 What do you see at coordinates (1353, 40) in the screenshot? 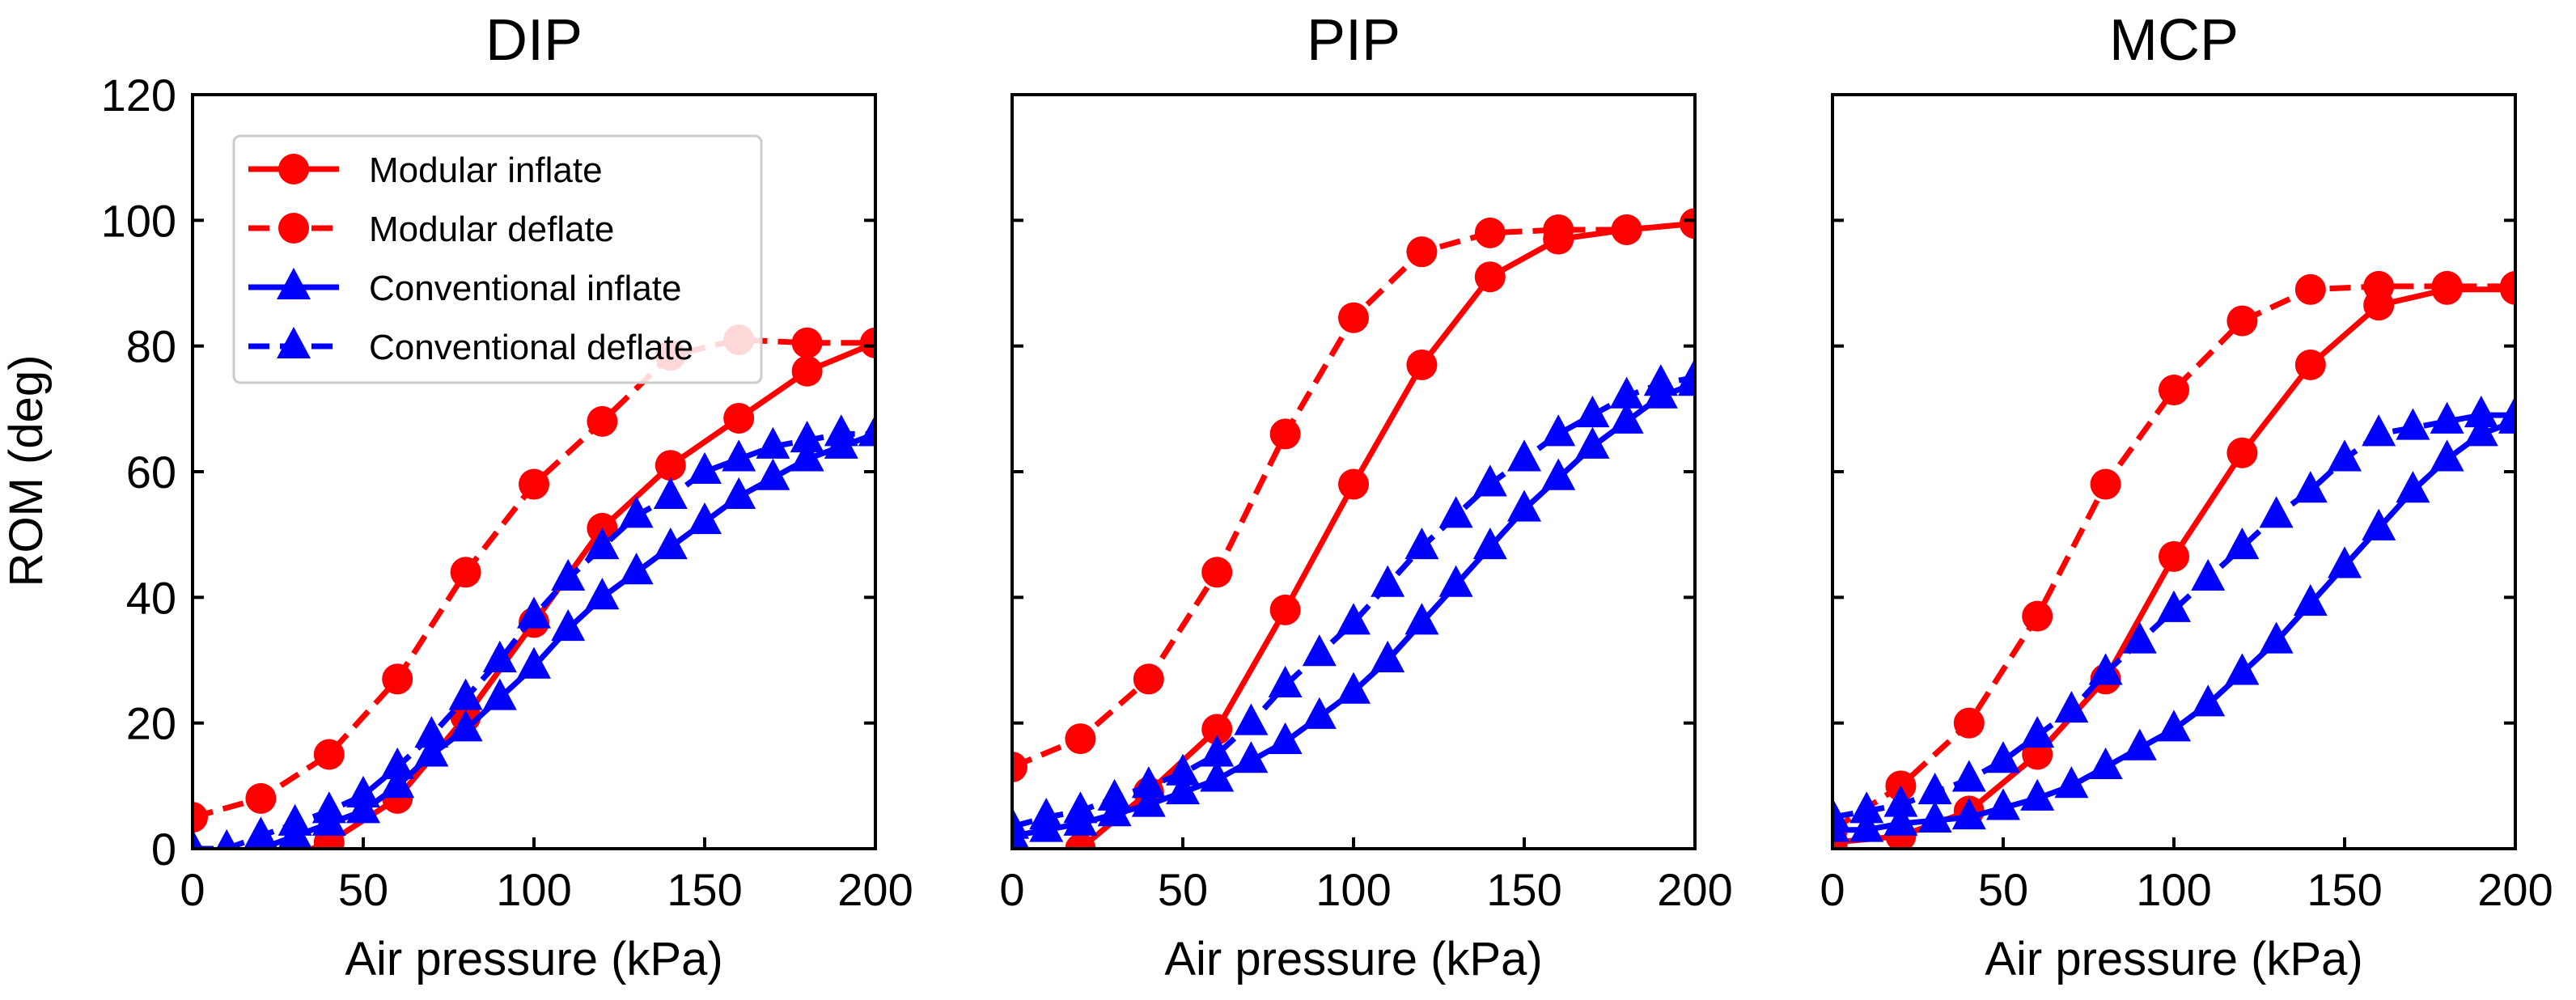
I see `panel-title: PIP` at bounding box center [1353, 40].